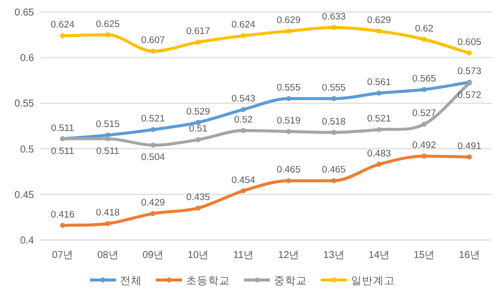 This screenshot has height=298, width=499. What do you see at coordinates (198, 112) in the screenshot?
I see `data-label: 0.529` at bounding box center [198, 112].